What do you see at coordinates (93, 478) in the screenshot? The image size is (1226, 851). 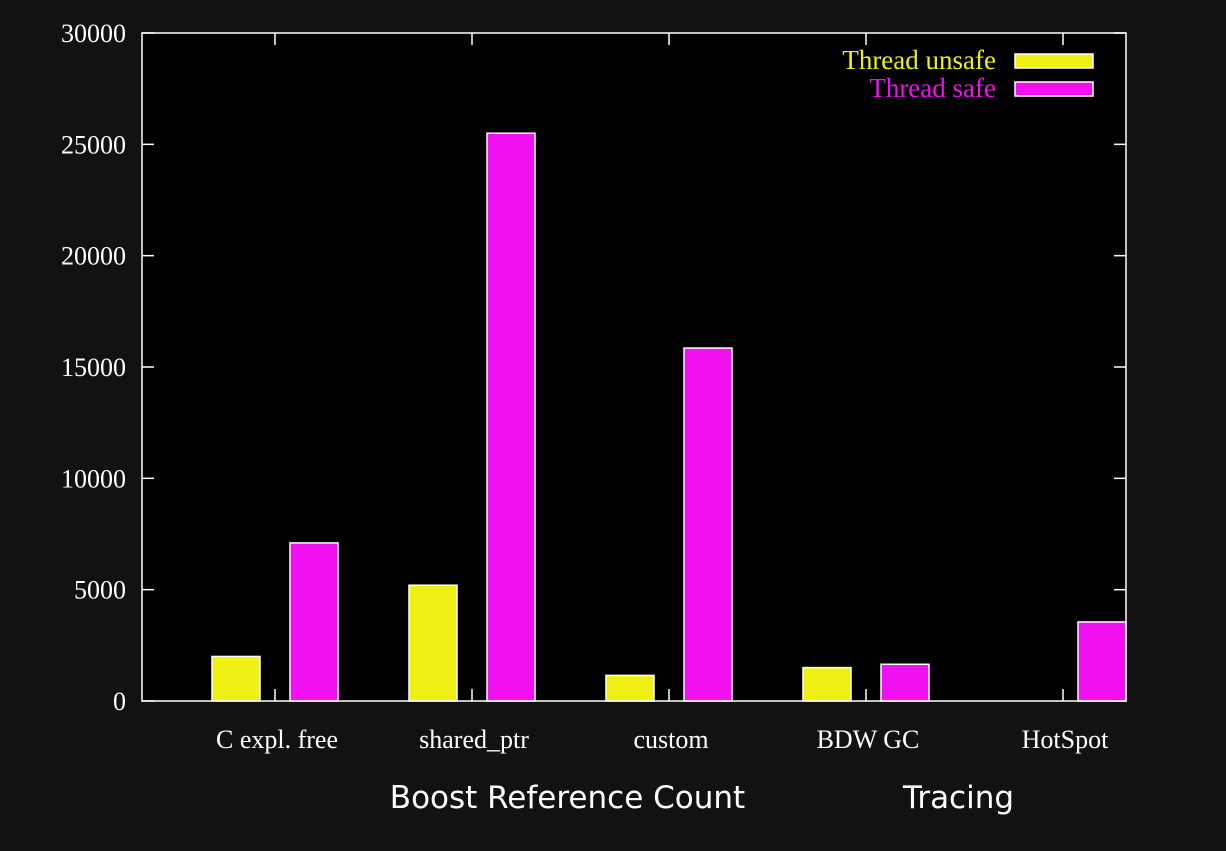 I see `y-tick-label: 10000` at bounding box center [93, 478].